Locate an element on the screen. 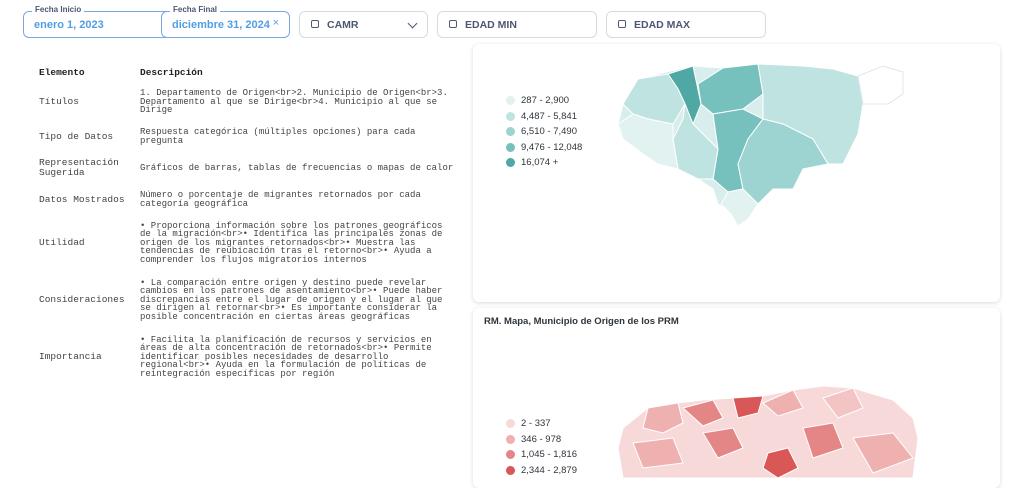 The image size is (1024, 488). filter-value: diciembre 31, 2024 is located at coordinates (221, 25).